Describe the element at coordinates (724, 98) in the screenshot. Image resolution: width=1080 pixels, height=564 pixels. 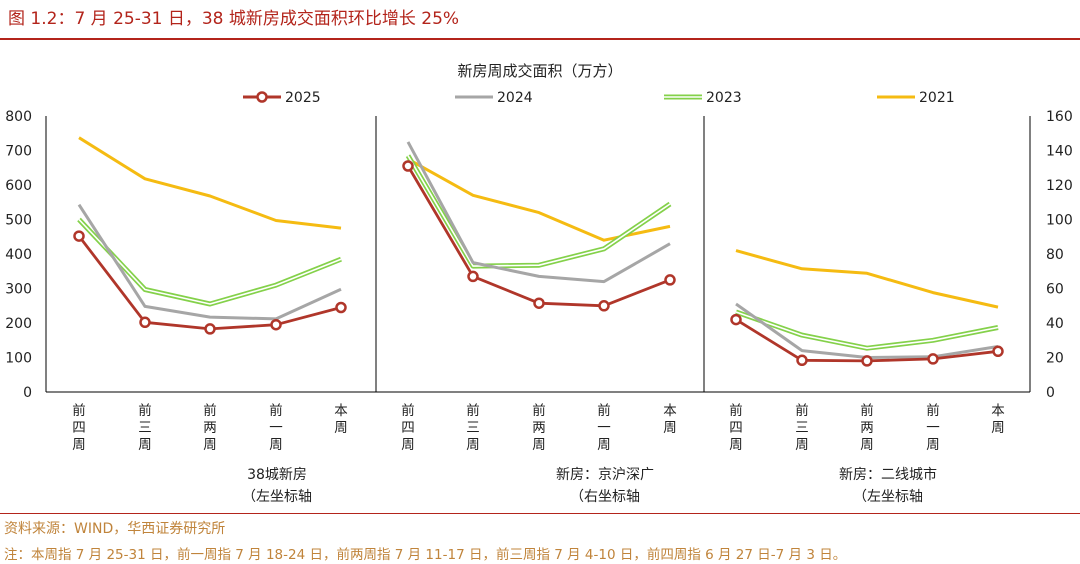
I see `legend-2023-label: 2023` at that location.